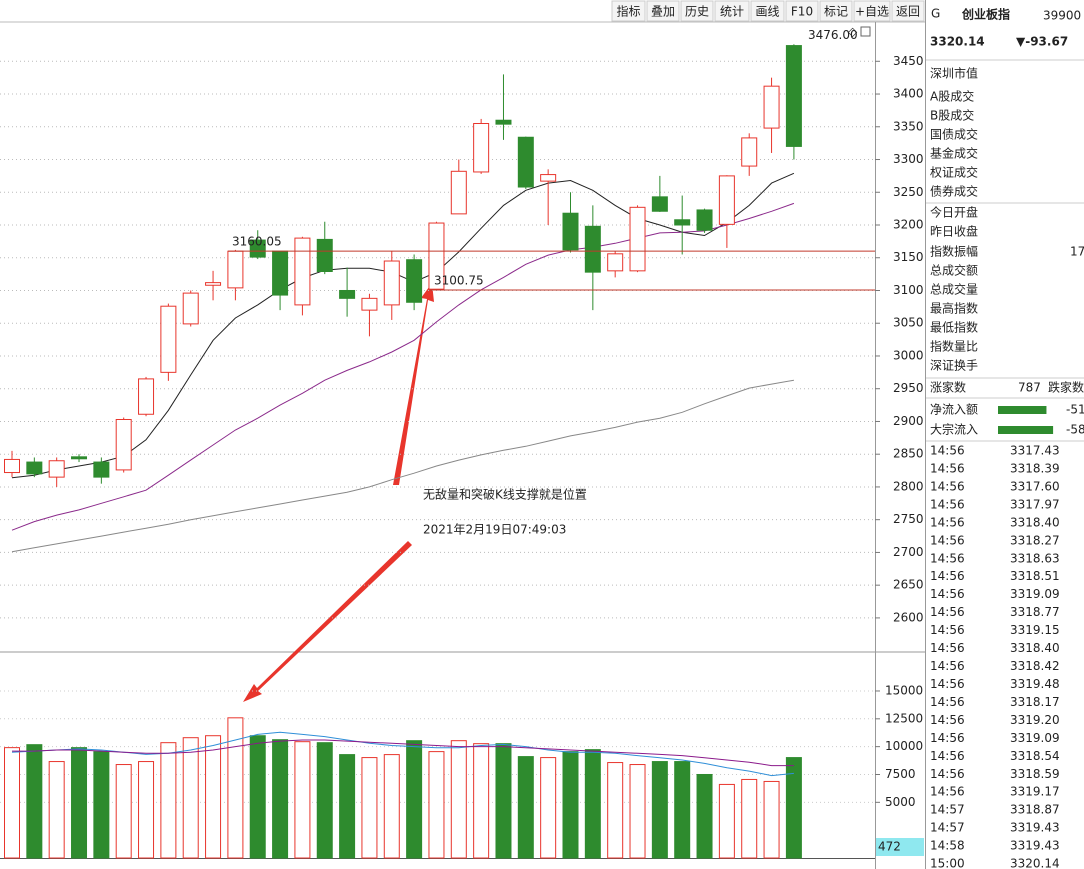  What do you see at coordinates (954, 327) in the screenshot?
I see `field-label: 最低指数` at bounding box center [954, 327].